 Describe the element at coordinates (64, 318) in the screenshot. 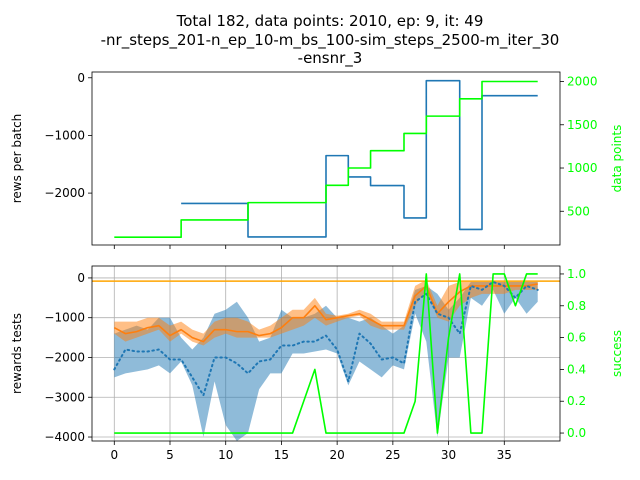

I see `bottom-ytick-label-1: −1000` at that location.